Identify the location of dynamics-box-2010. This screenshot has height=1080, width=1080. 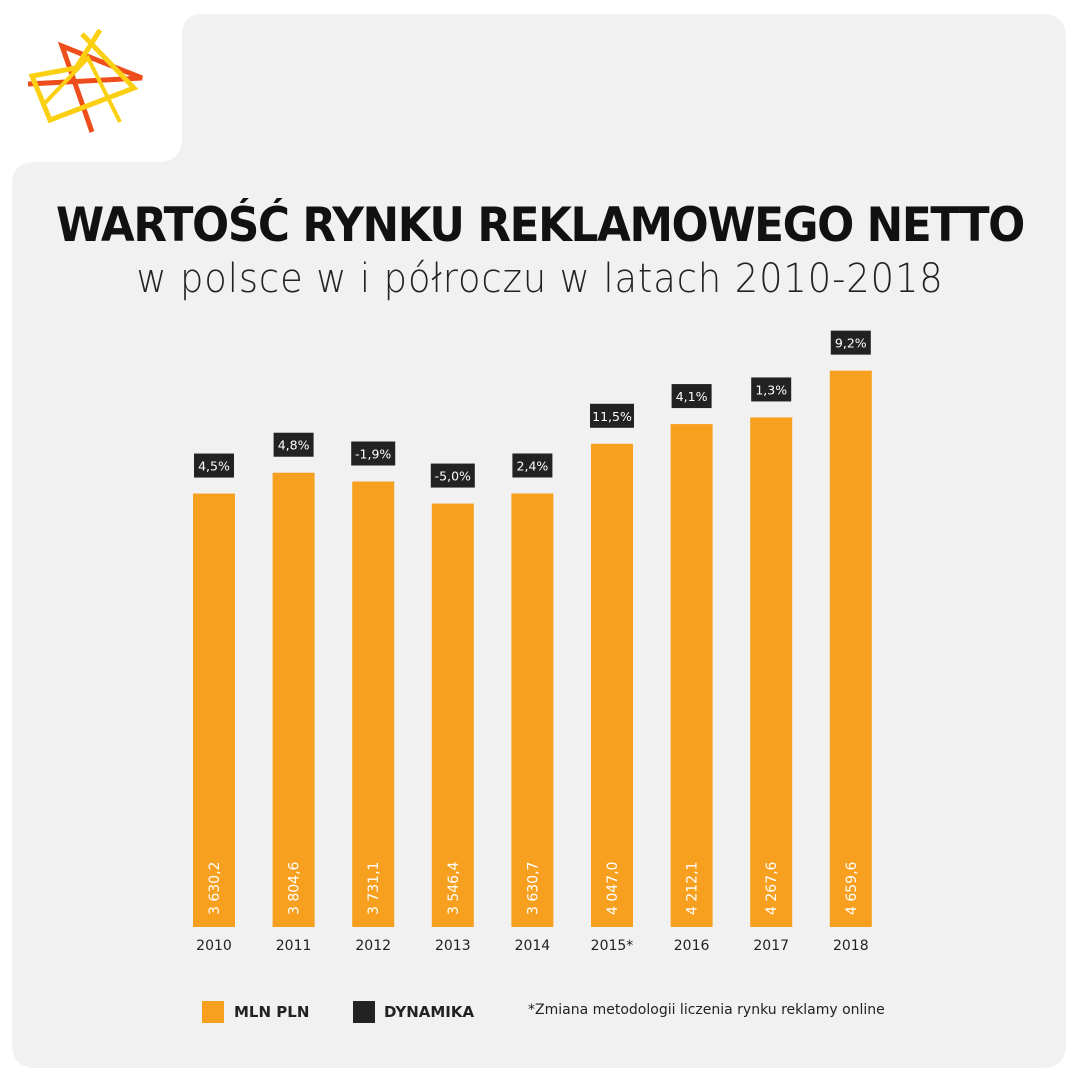
(214, 465).